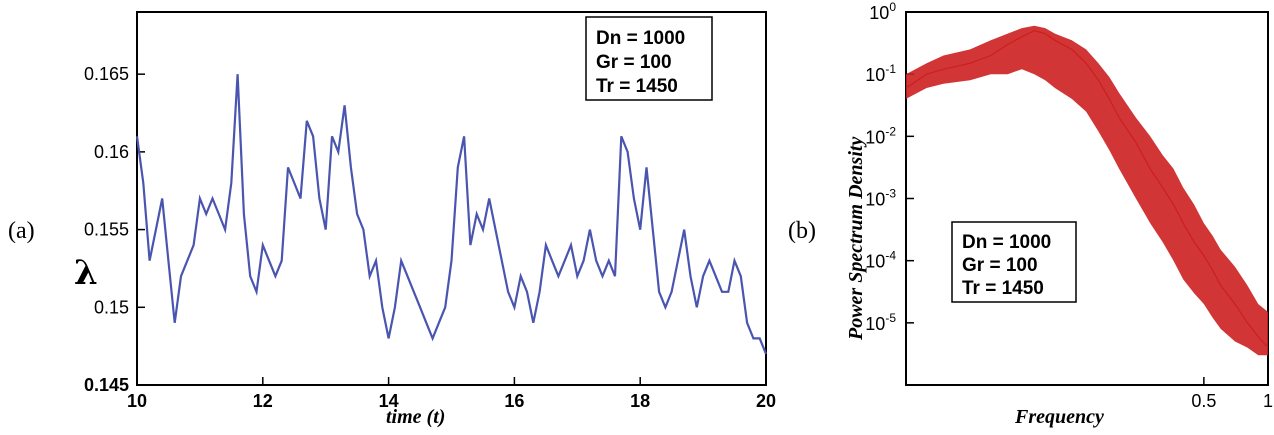 The image size is (1274, 435). I want to click on chart-b-legend-tr: Tr = 1450, so click(1003, 288).